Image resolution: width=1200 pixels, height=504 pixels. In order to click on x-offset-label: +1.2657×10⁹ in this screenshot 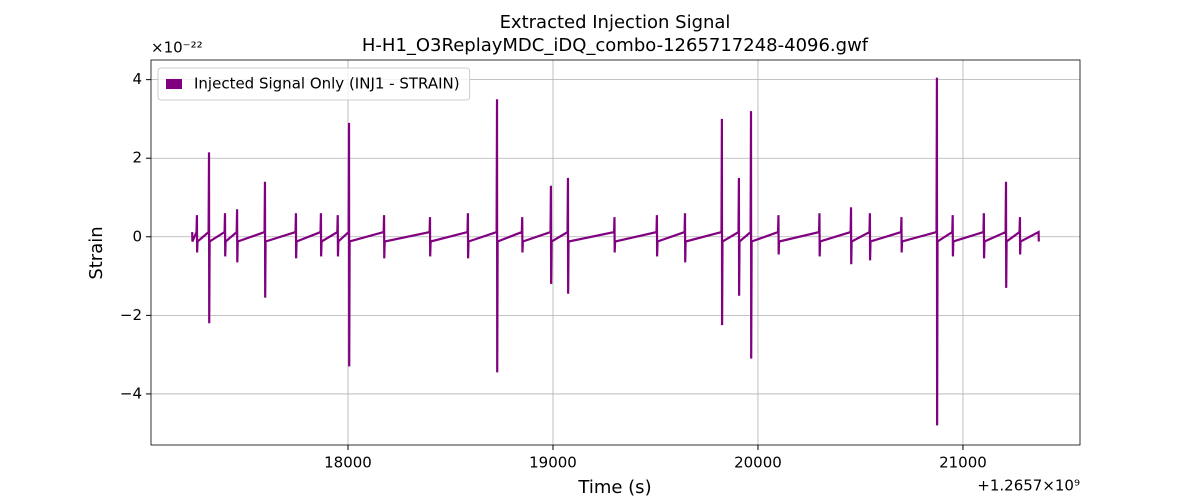, I will do `click(1028, 486)`.